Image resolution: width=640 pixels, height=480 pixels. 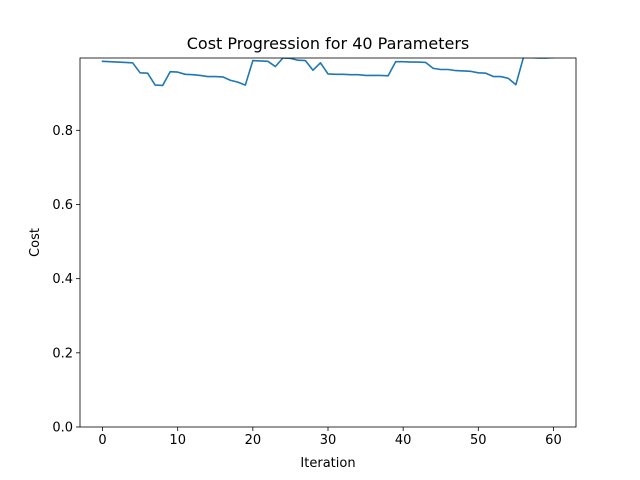 I want to click on x-tick-label: 20, so click(x=253, y=440).